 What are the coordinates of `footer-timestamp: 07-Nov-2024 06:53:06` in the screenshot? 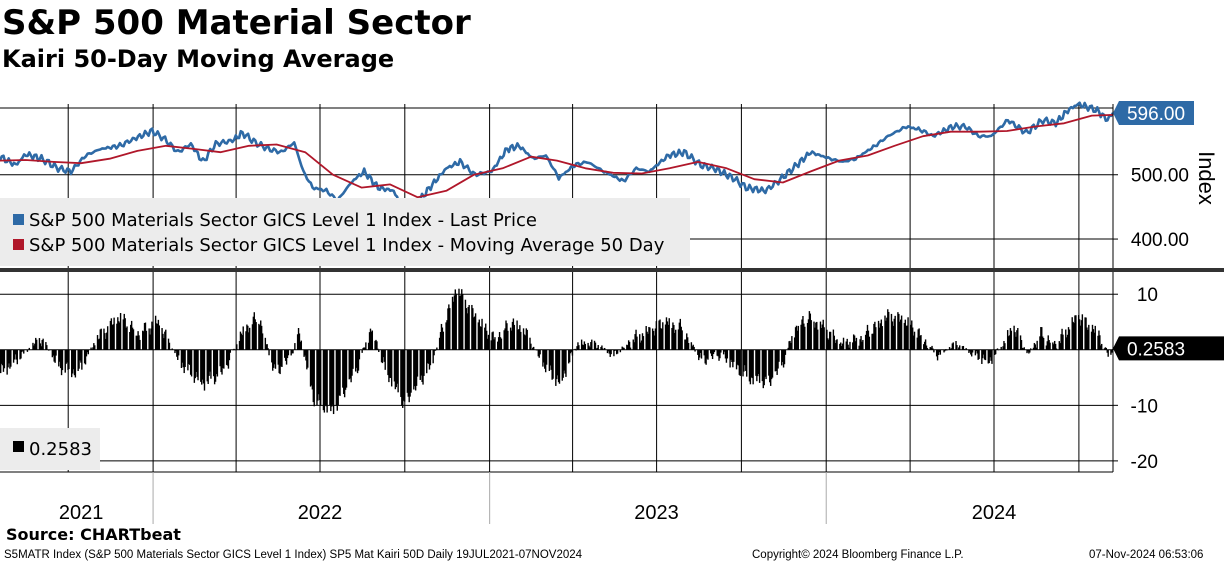 It's located at (1146, 555).